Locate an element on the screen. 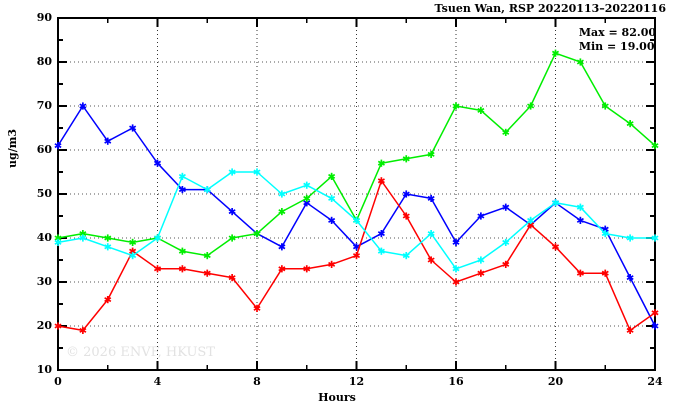 The width and height of the screenshot is (674, 409). chart-title: Tsuen Wan, RSP 20220113–20220116 is located at coordinates (550, 8).